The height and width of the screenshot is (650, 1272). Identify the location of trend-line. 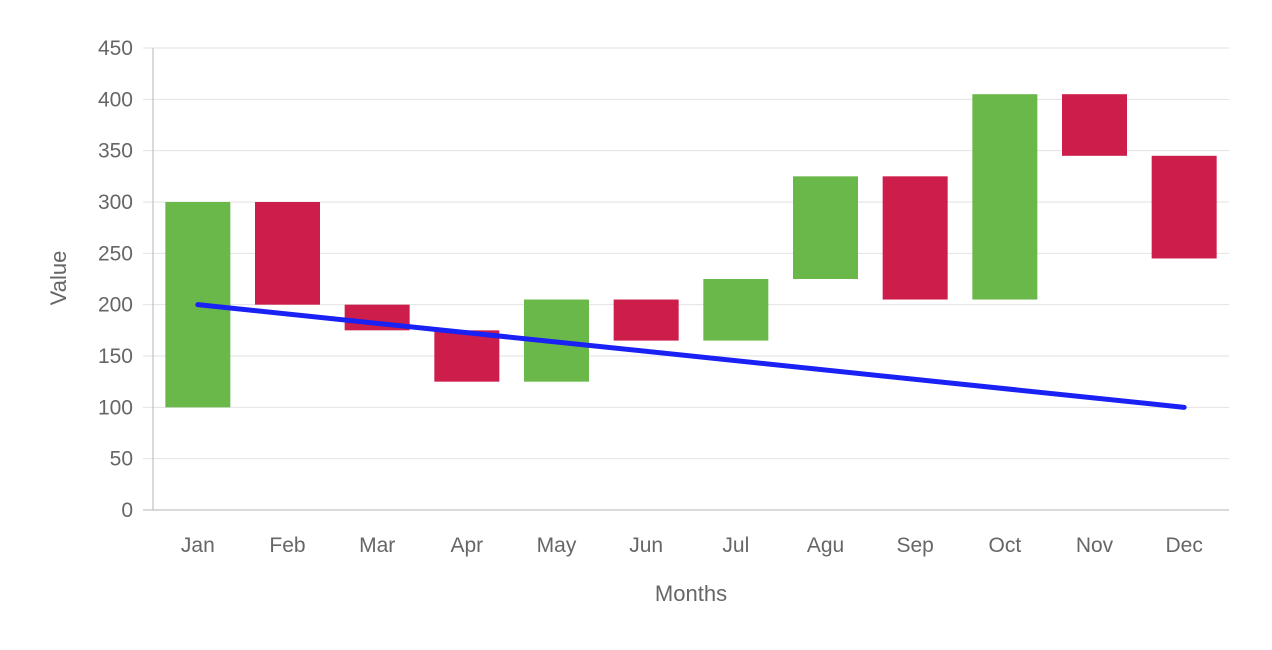
(691, 356).